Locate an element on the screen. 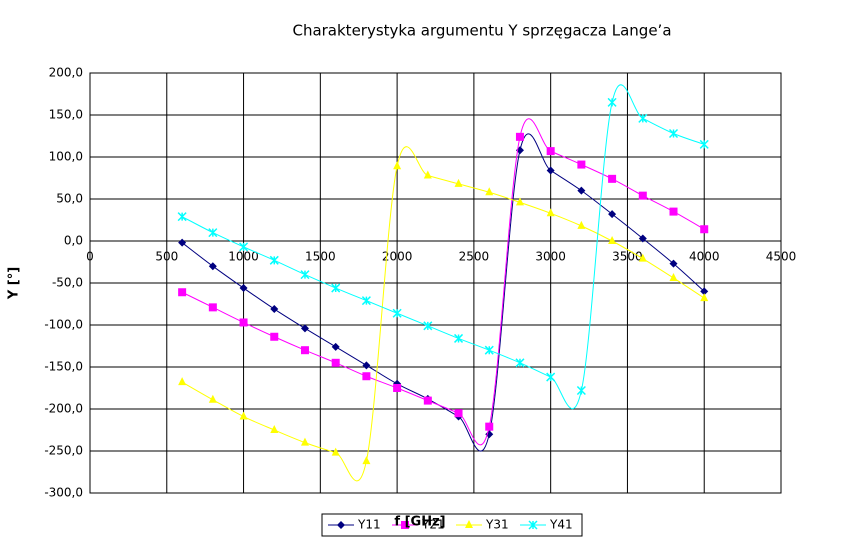 Image resolution: width=866 pixels, height=549 pixels. y-tick-label: 200,0 is located at coordinates (66, 73).